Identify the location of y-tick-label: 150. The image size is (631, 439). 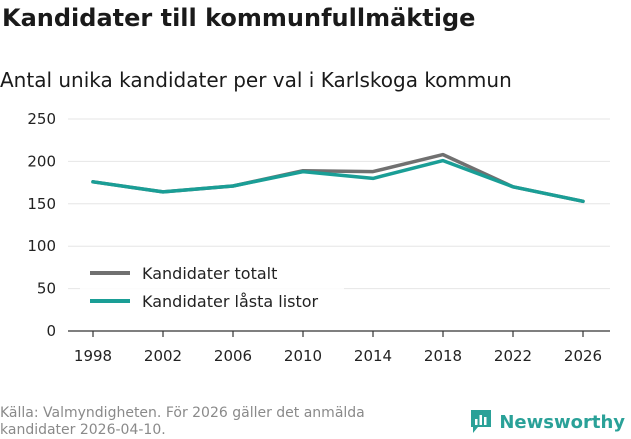
(41, 204).